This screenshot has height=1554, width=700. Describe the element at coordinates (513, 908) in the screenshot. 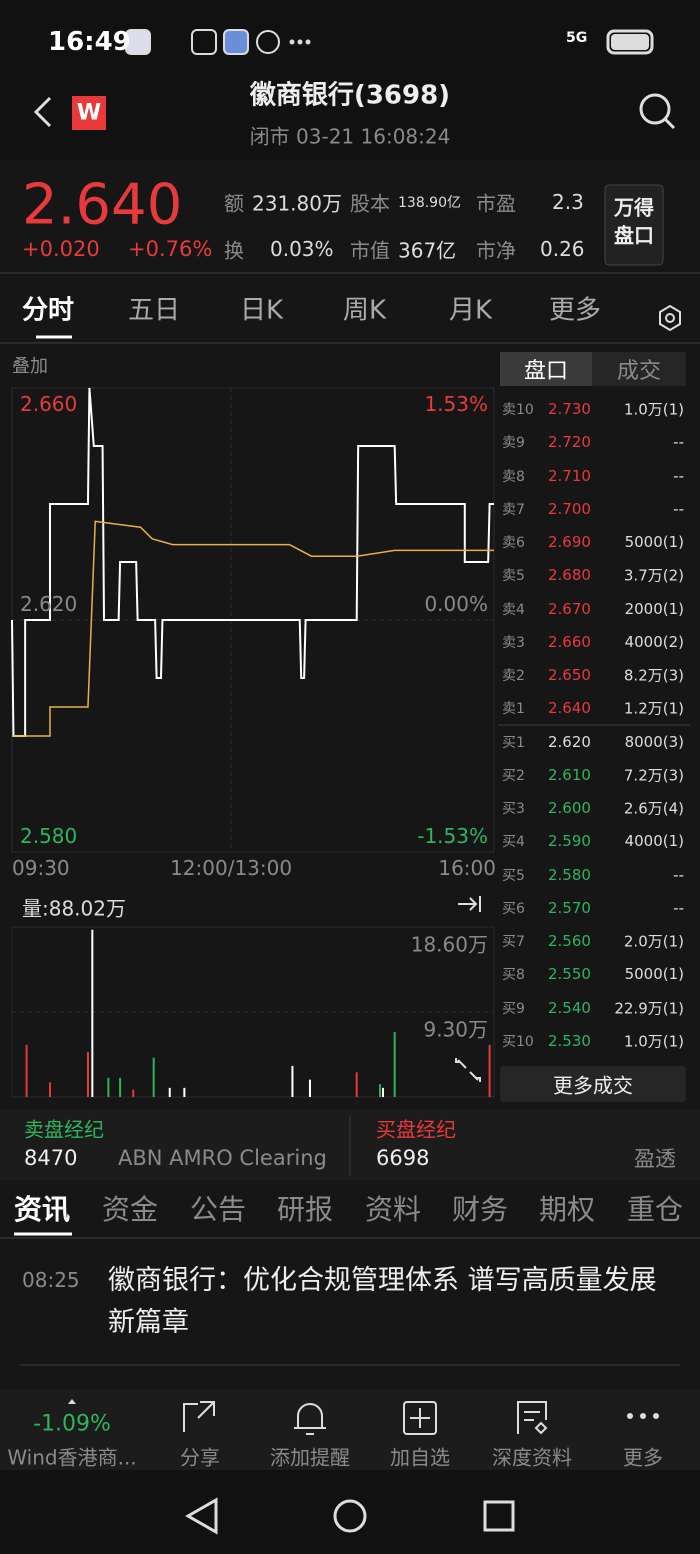

I see `book-label: 买6` at that location.